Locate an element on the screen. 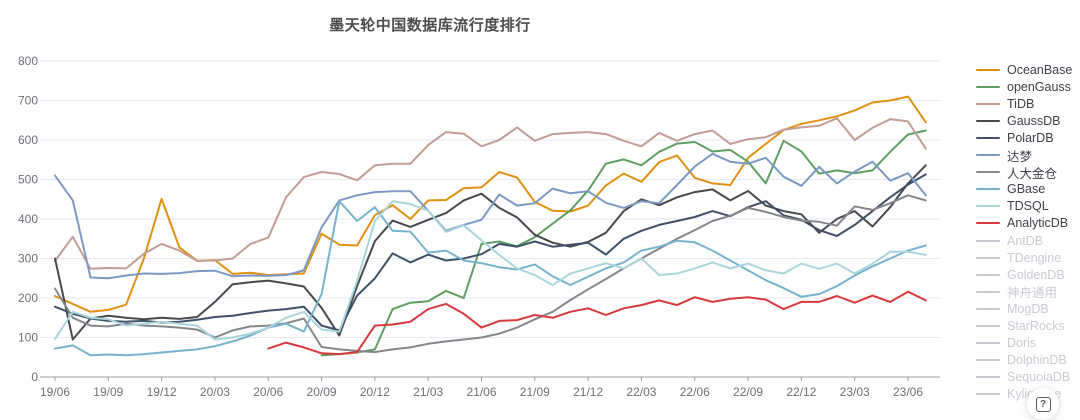 The width and height of the screenshot is (1080, 420). legend-label-renda-jincang: 人大金仓 is located at coordinates (1032, 173).